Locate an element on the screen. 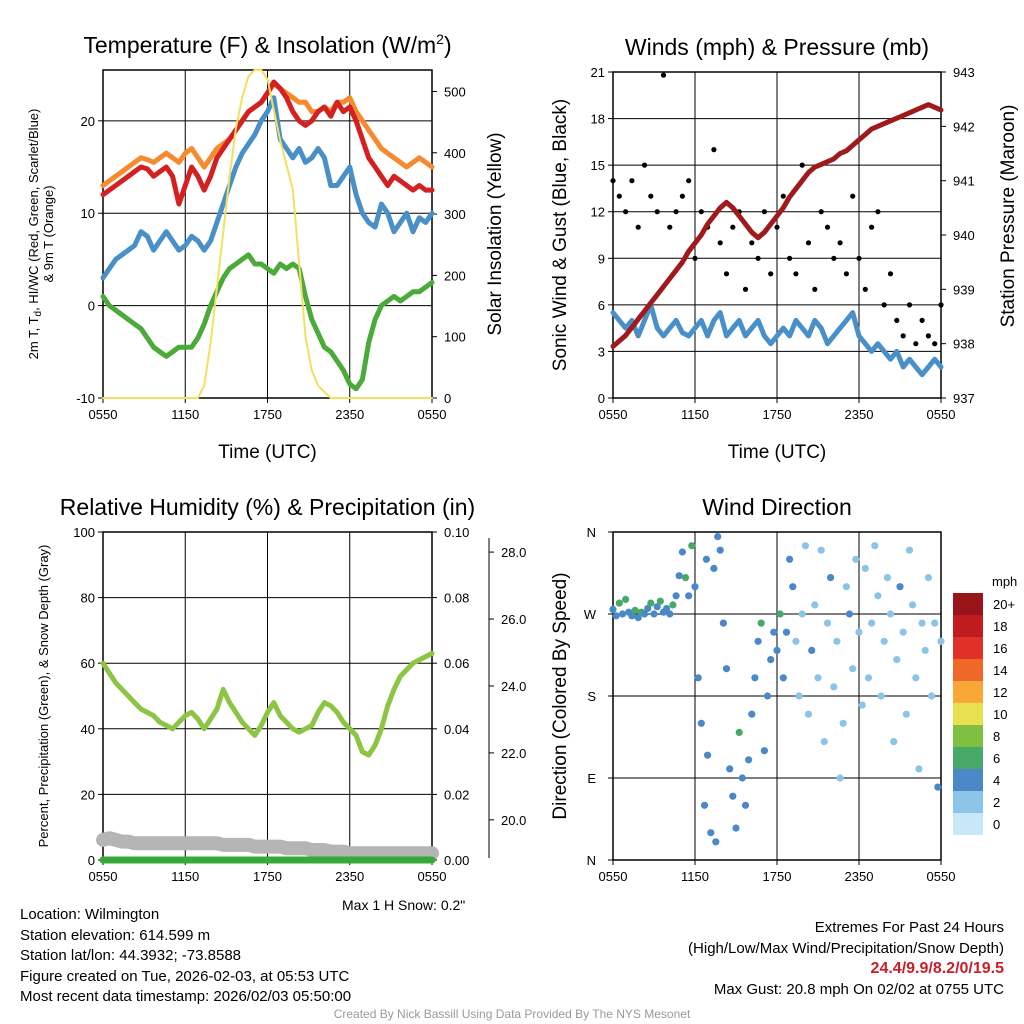 Image resolution: width=1024 pixels, height=1024 pixels. dir-ytick-label: E is located at coordinates (591, 778).